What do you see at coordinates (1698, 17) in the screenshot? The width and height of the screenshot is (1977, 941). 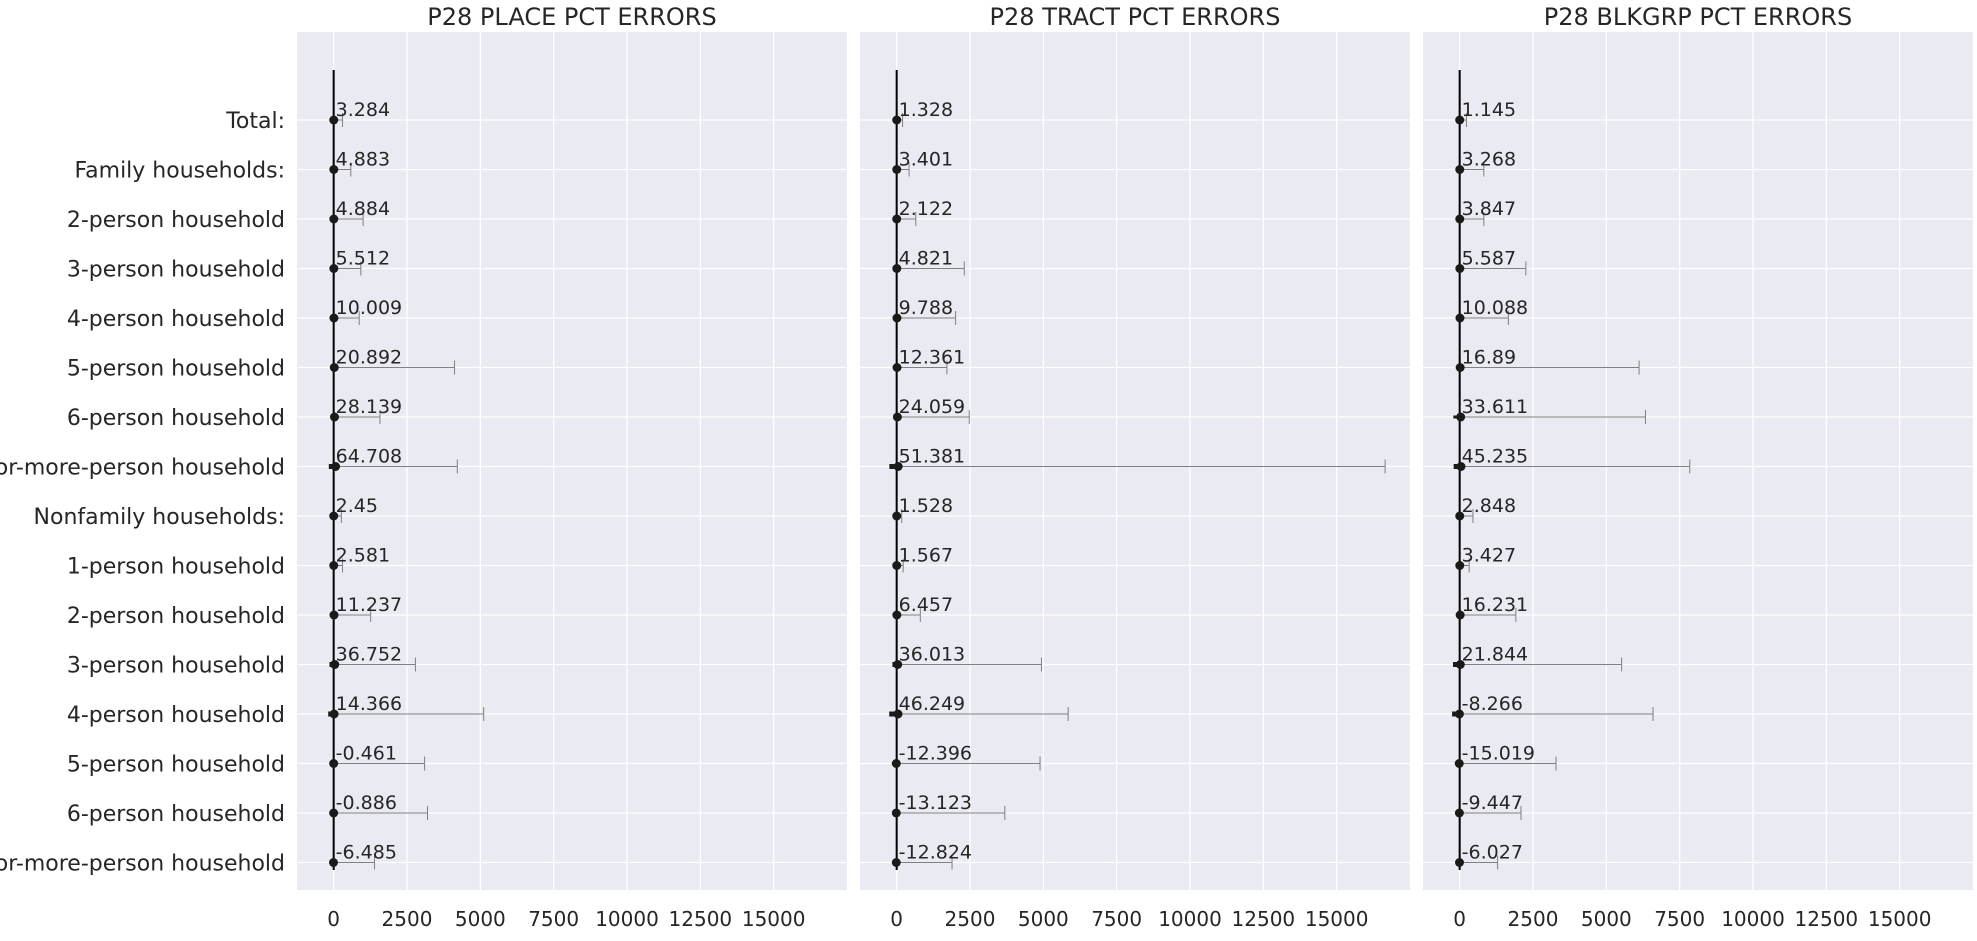 I see `panel-title: P28 BLKGRP PCT ERRORS` at bounding box center [1698, 17].